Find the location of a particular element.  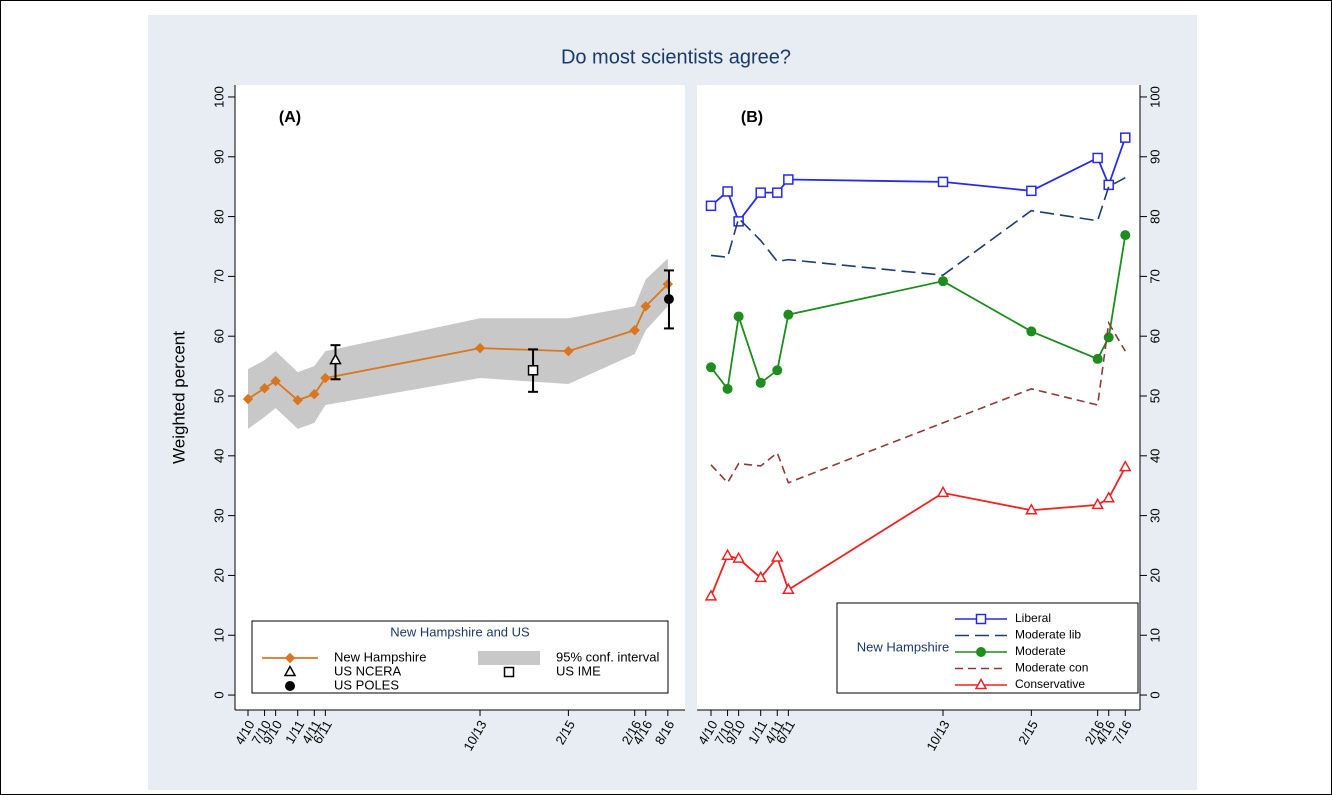

y-axis-label: Weighted percent is located at coordinates (178, 397).